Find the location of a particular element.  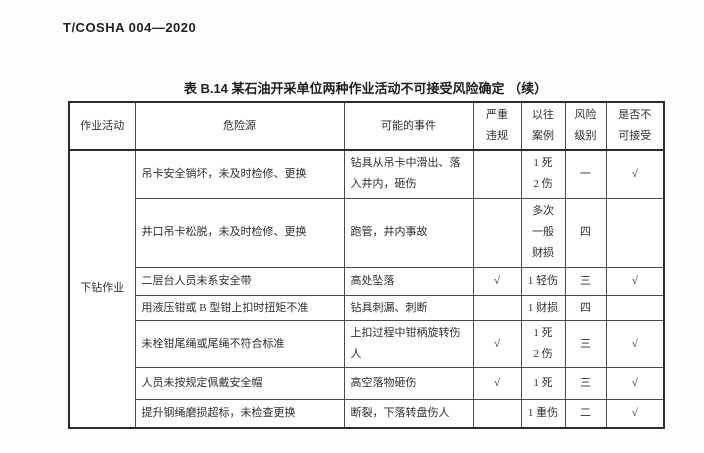

event-cell: 断裂，下落转盘伤人 is located at coordinates (408, 414).